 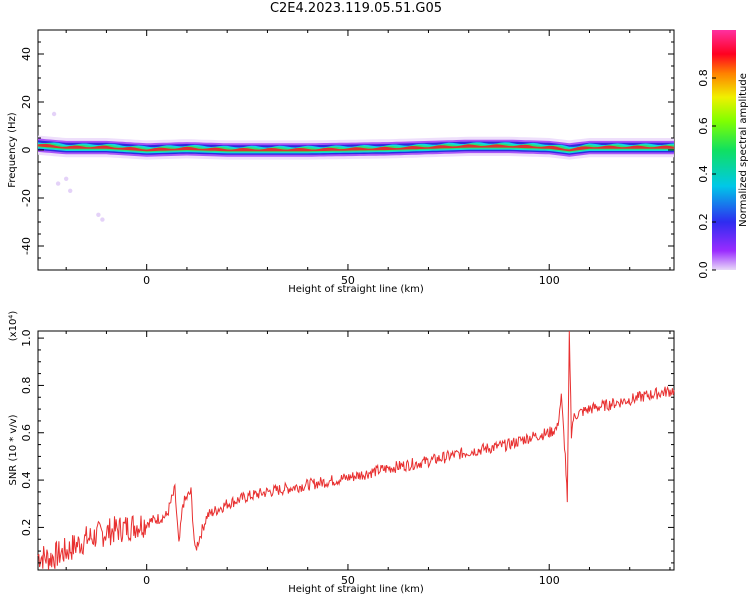 What do you see at coordinates (703, 126) in the screenshot?
I see `colorbar-tick-label: 0.6` at bounding box center [703, 126].